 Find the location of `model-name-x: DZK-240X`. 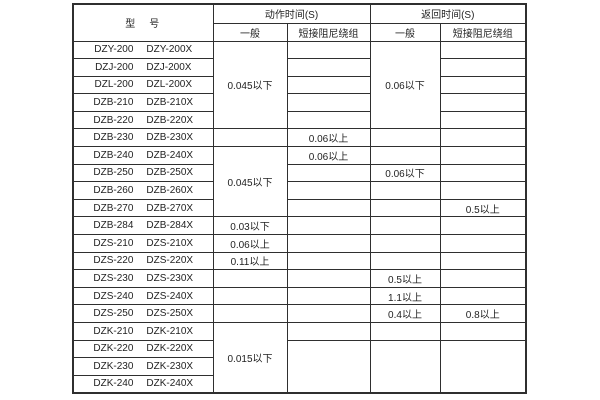

model-name-x: DZK-240X is located at coordinates (170, 384).